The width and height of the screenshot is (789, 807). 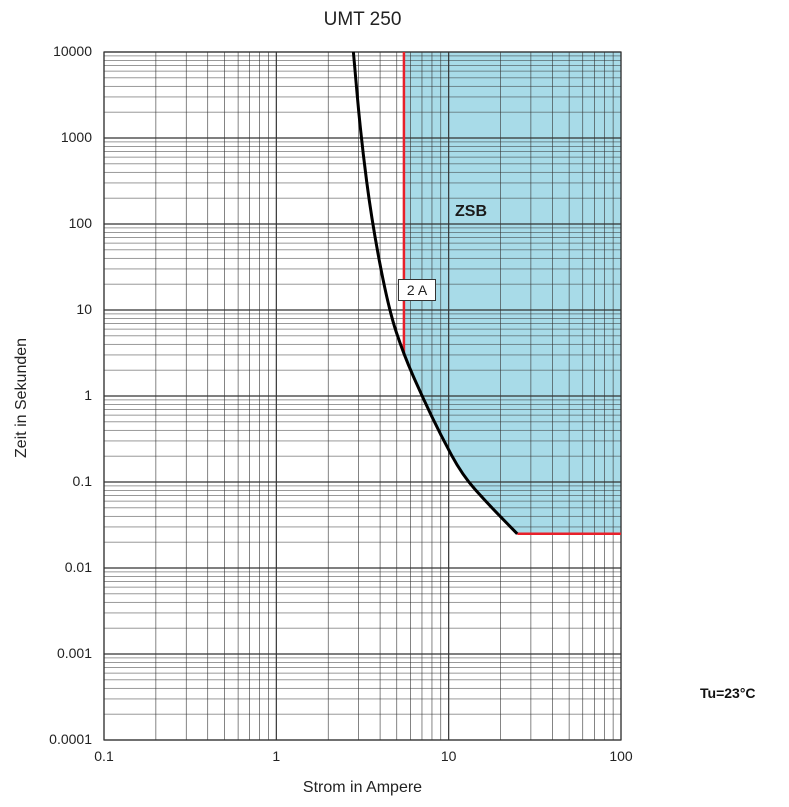 I want to click on x-tick-label: 1, so click(x=276, y=756).